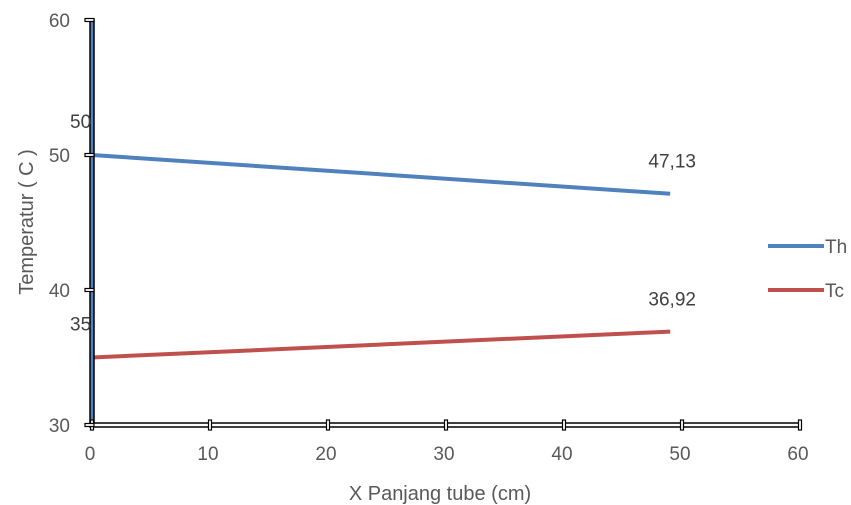 The image size is (851, 505). What do you see at coordinates (836, 247) in the screenshot?
I see `legend-label-th: Th` at bounding box center [836, 247].